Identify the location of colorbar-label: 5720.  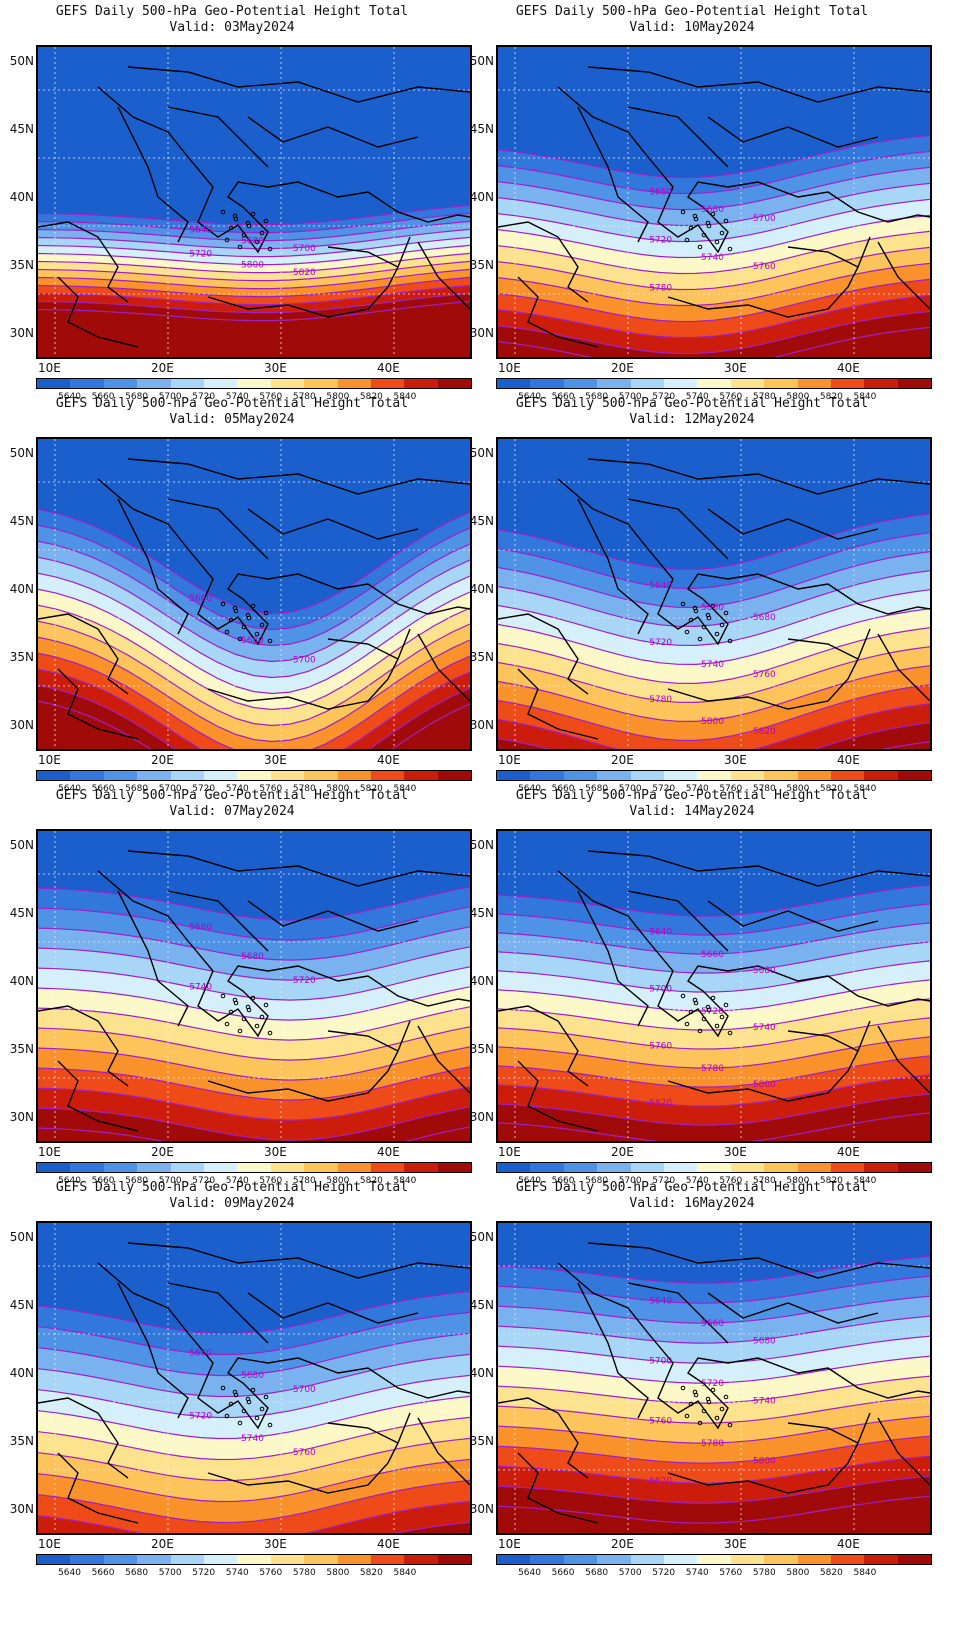
(204, 1181).